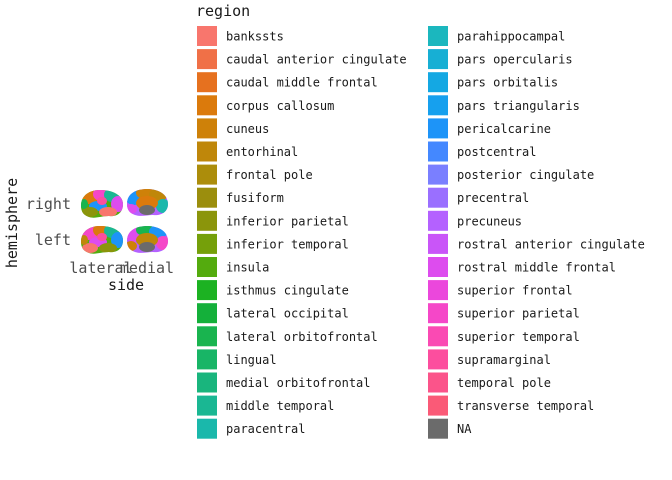 Image resolution: width=672 pixels, height=480 pixels. What do you see at coordinates (247, 151) in the screenshot?
I see `legend-item: entorhinal` at bounding box center [247, 151].